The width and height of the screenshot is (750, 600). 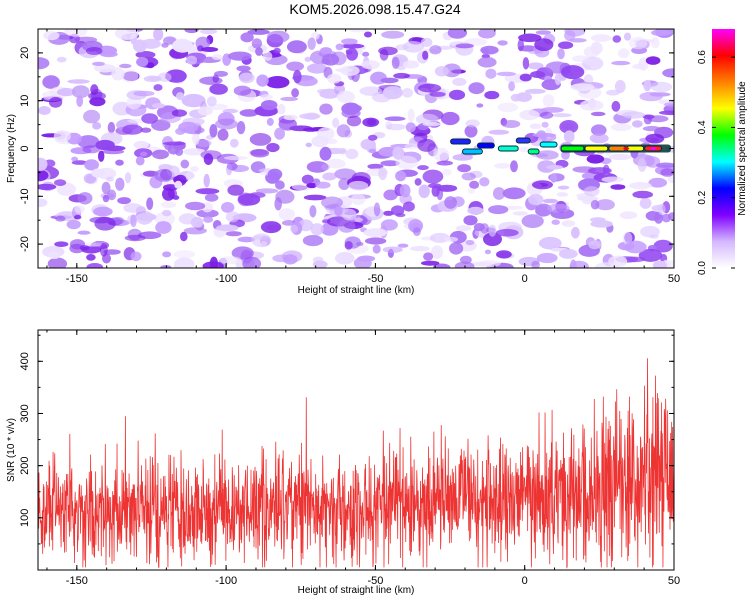 I want to click on heatmap-ytick-label: 0, so click(x=25, y=148).